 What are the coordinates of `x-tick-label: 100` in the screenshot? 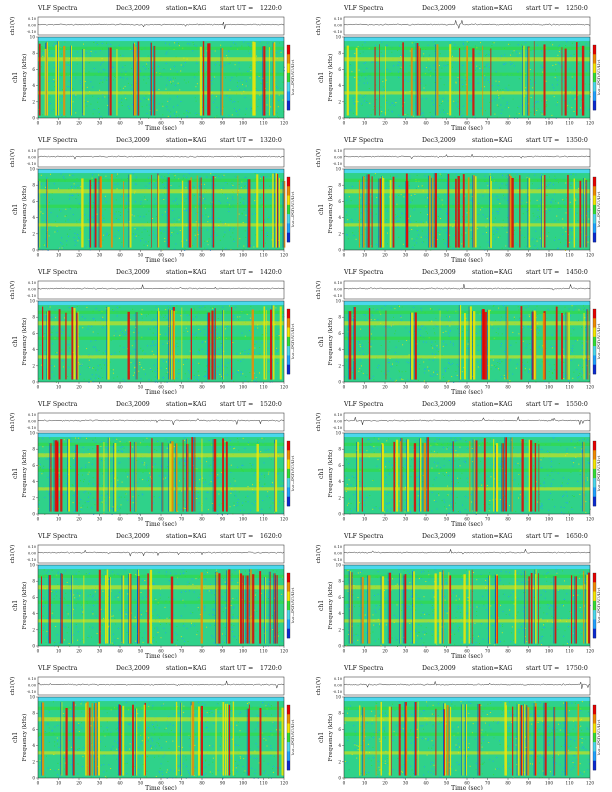 It's located at (243, 651).